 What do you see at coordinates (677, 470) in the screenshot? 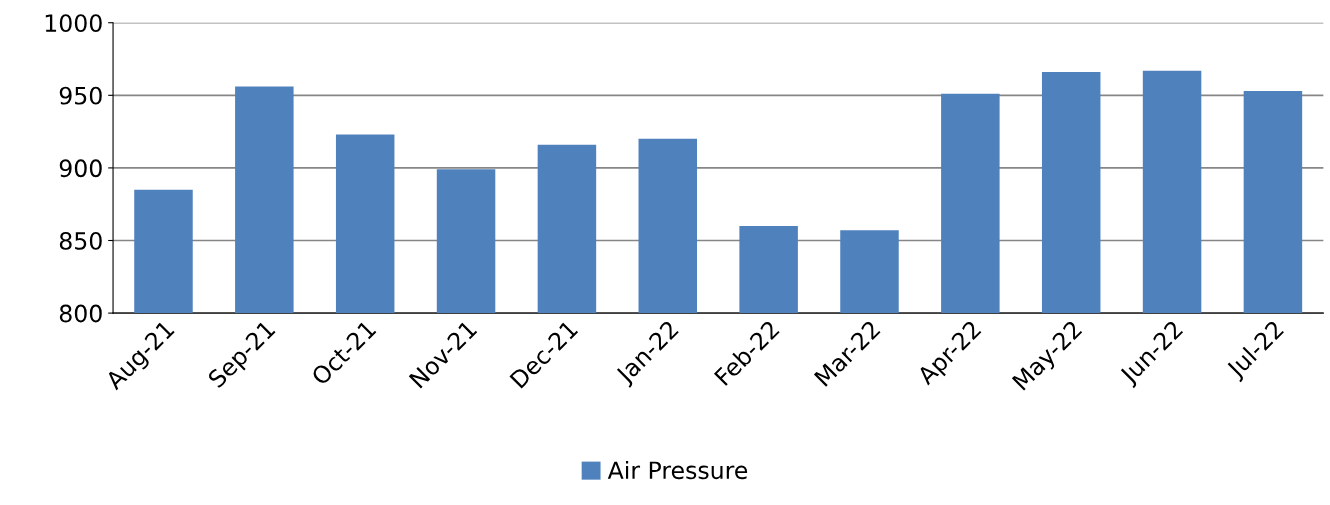
I see `legend-label: Air Pressure` at bounding box center [677, 470].